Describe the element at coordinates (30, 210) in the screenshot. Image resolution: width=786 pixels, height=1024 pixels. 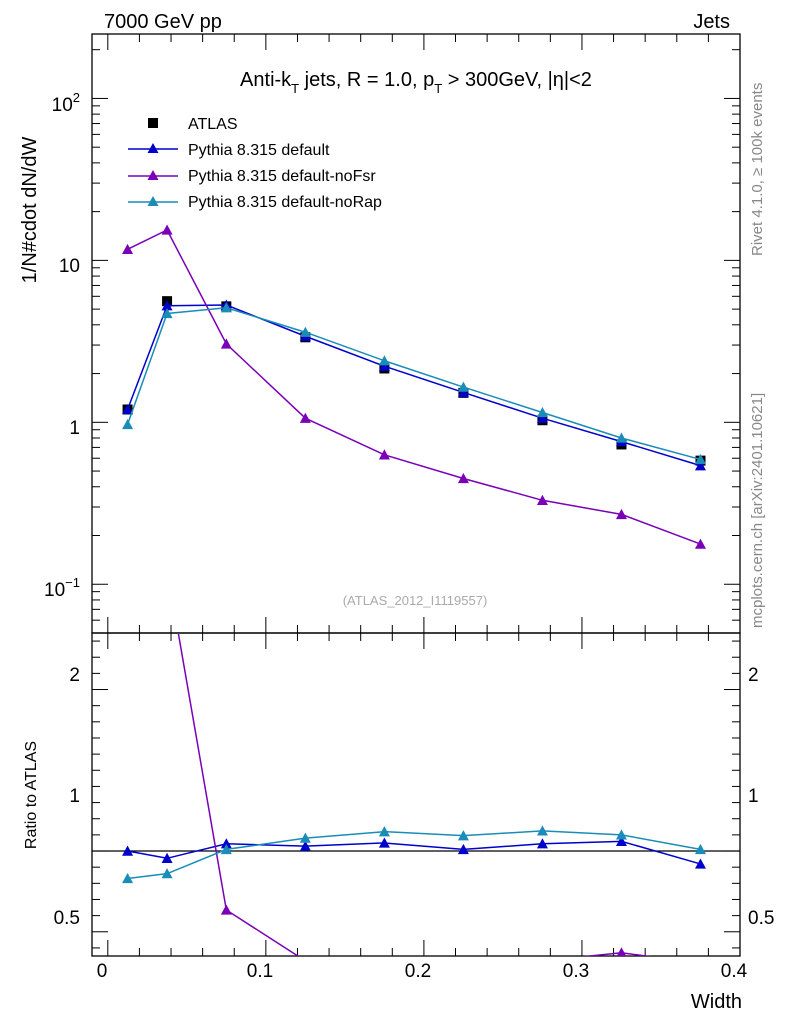
I see `y-axis-label: 1/N#cdot dN/dW` at that location.